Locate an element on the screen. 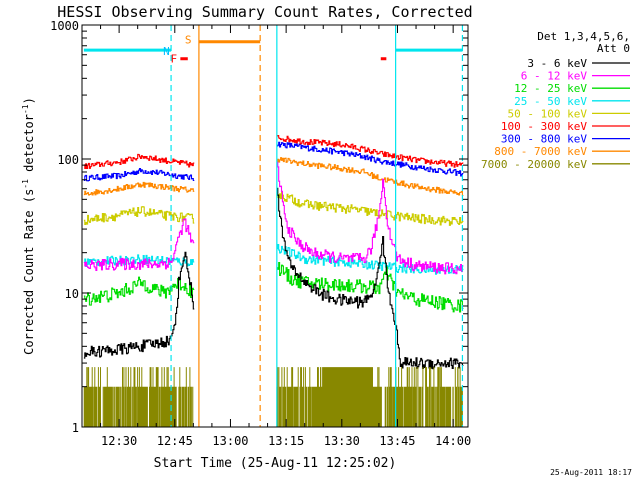 The image size is (640, 480). timestamp: 25-Aug-2011 18:17 is located at coordinates (591, 472).